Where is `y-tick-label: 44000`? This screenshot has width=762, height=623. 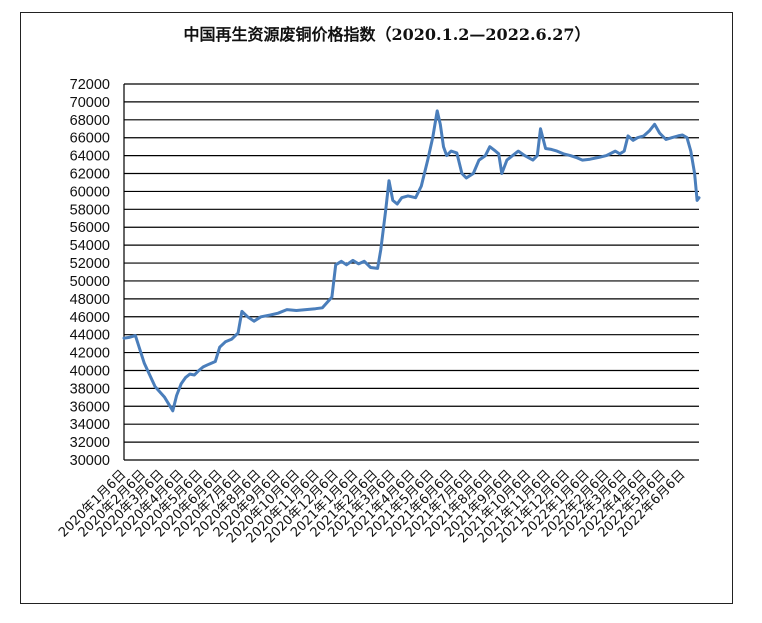
y-tick-label: 44000 is located at coordinates (90, 336).